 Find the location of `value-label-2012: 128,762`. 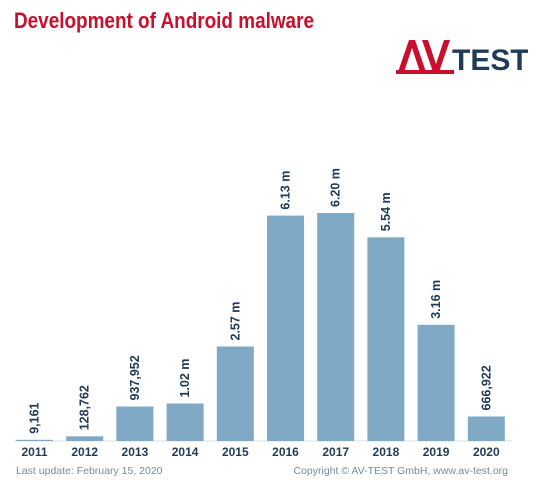

value-label-2012: 128,762 is located at coordinates (85, 407).